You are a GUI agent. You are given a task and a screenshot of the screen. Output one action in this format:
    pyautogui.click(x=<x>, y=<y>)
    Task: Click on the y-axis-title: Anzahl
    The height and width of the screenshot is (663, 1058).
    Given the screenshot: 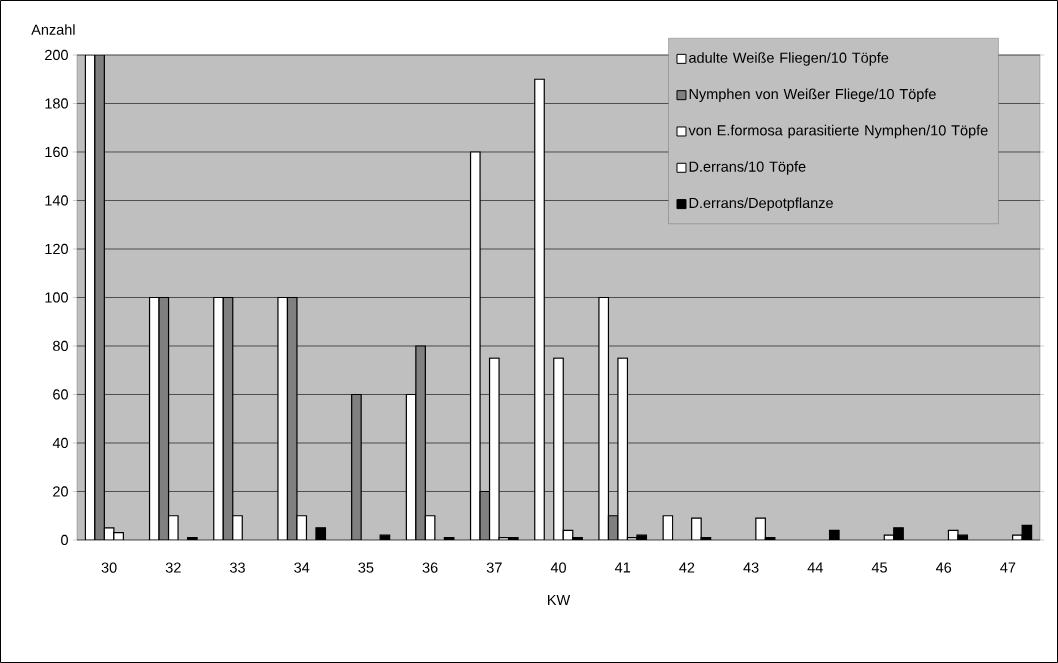 What is the action you would take?
    pyautogui.click(x=53, y=29)
    